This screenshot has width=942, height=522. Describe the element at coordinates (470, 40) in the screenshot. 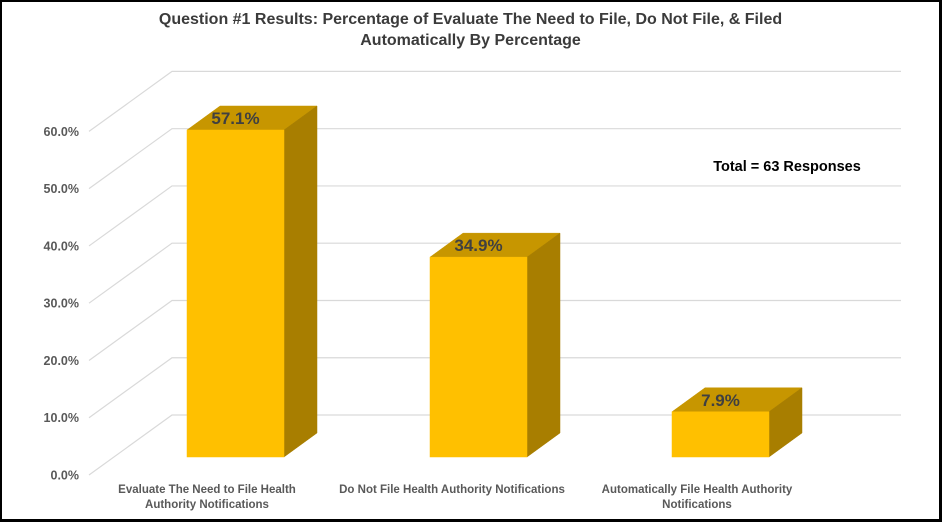

I see `chart-title-line-2: Automatically By Percentage` at that location.